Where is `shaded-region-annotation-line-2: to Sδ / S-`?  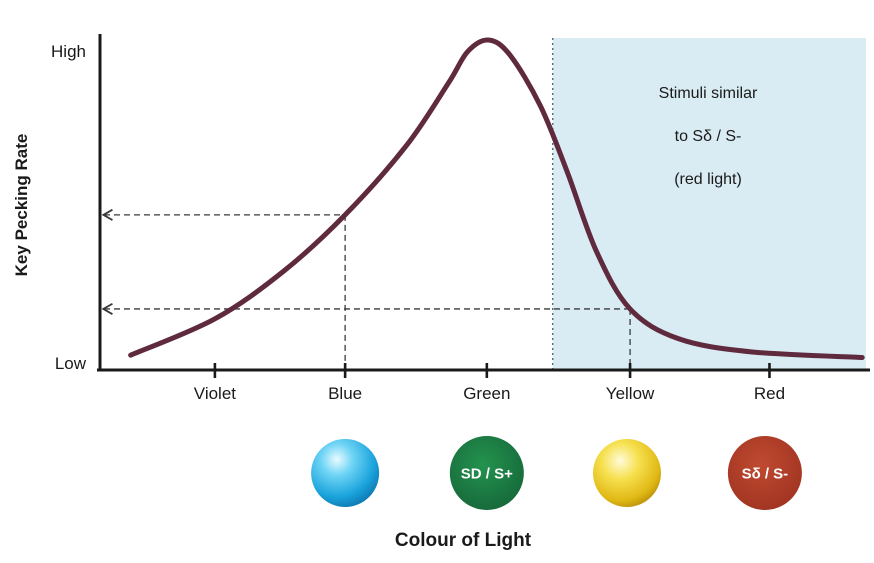
shaded-region-annotation-line-2: to Sδ / S- is located at coordinates (708, 136).